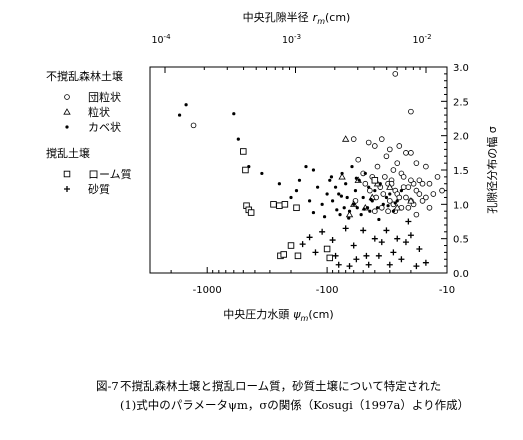  What do you see at coordinates (99, 189) in the screenshot?
I see `legend-item-label: 砂質` at bounding box center [99, 189].